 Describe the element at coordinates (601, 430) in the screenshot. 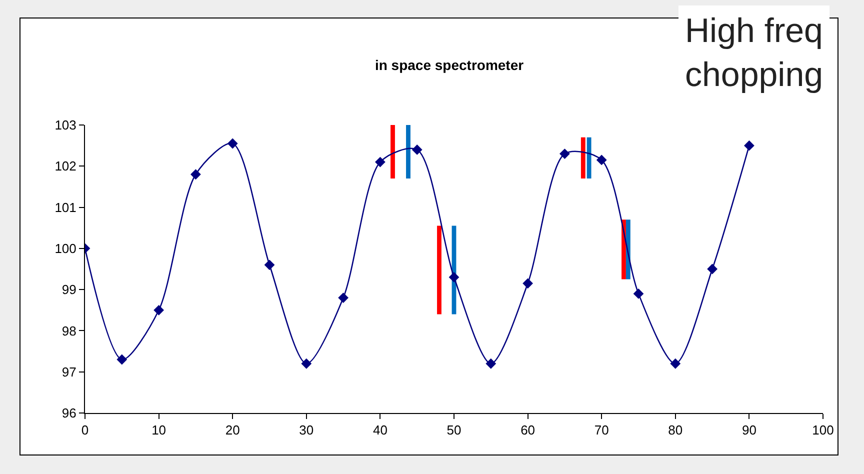

I see `x-tick-label: 70` at that location.